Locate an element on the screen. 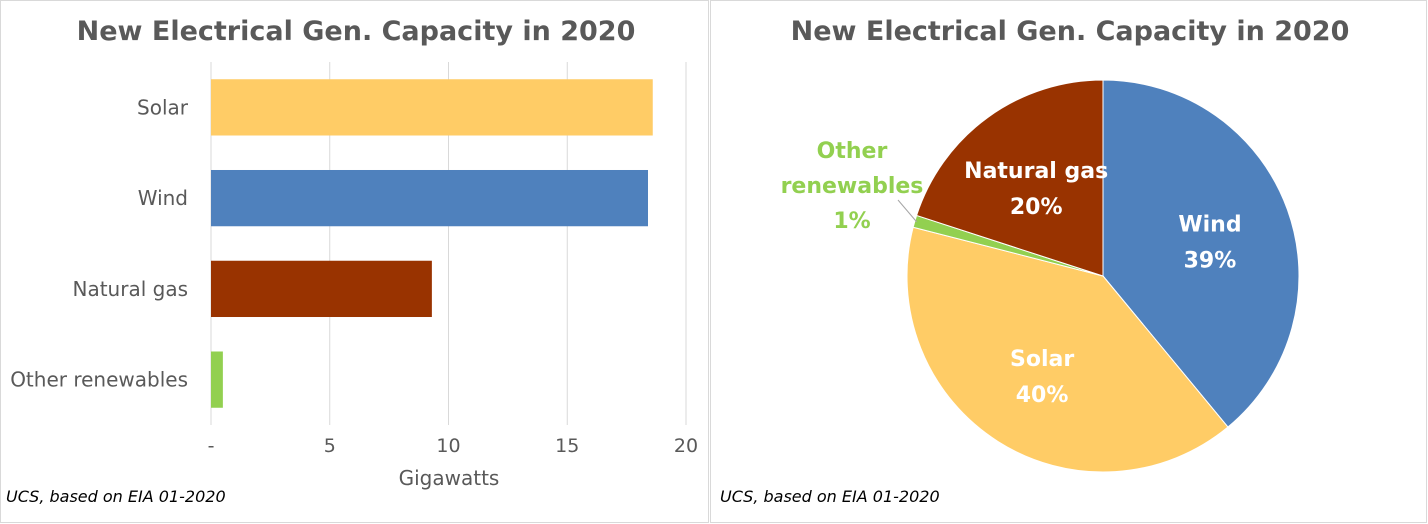 This screenshot has width=1428, height=524. pie-slice-name-label: Natural gas is located at coordinates (1036, 171).